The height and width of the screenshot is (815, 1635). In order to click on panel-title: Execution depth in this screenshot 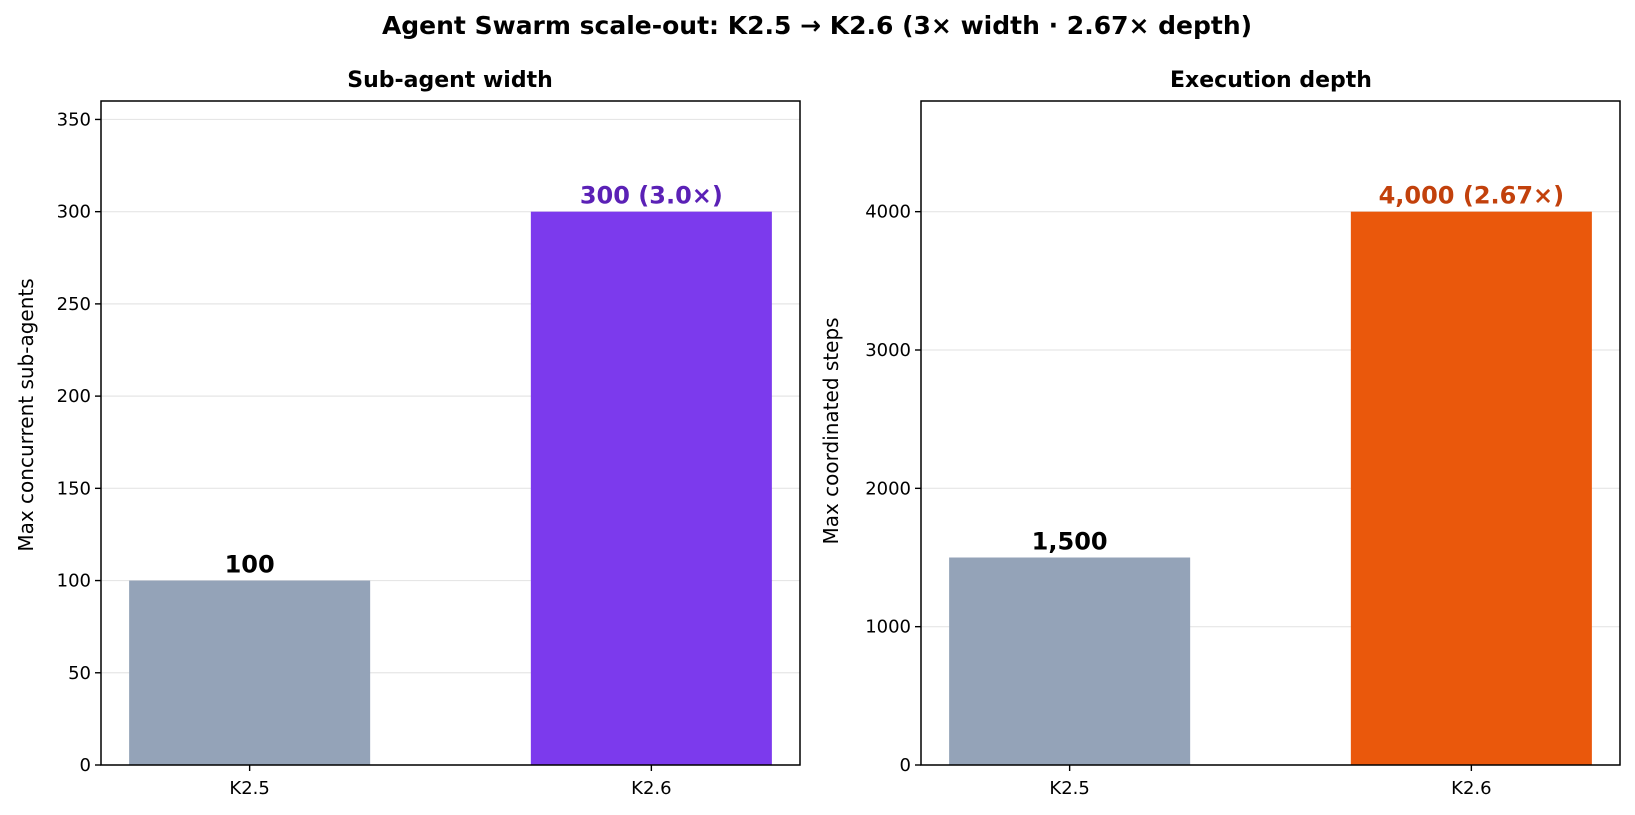, I will do `click(1271, 80)`.